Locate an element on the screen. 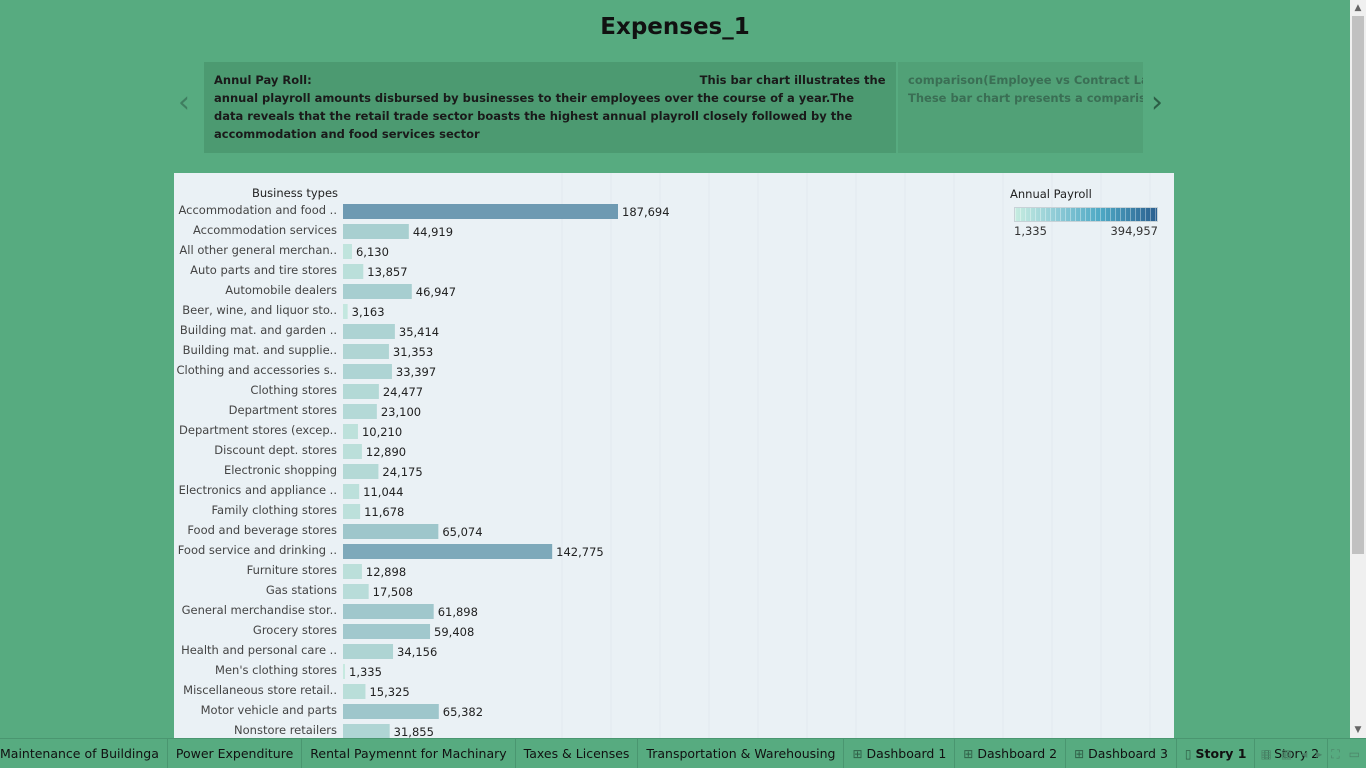  show-sheet-sorter-icon: ▤ is located at coordinates (1266, 754).